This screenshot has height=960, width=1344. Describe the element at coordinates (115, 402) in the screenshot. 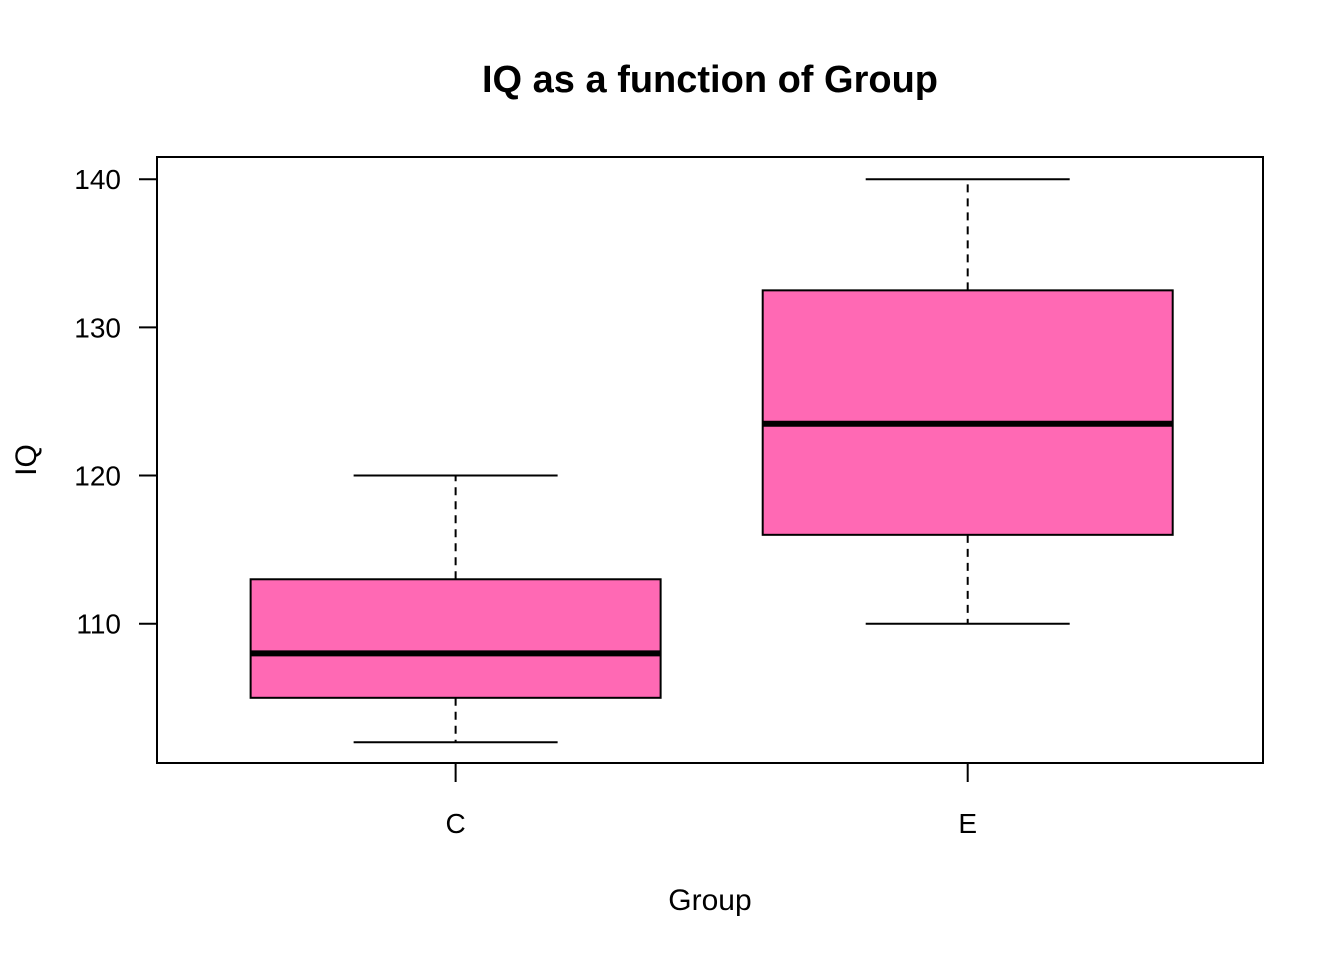

I see `y-axis: 110 120 130 140` at that location.